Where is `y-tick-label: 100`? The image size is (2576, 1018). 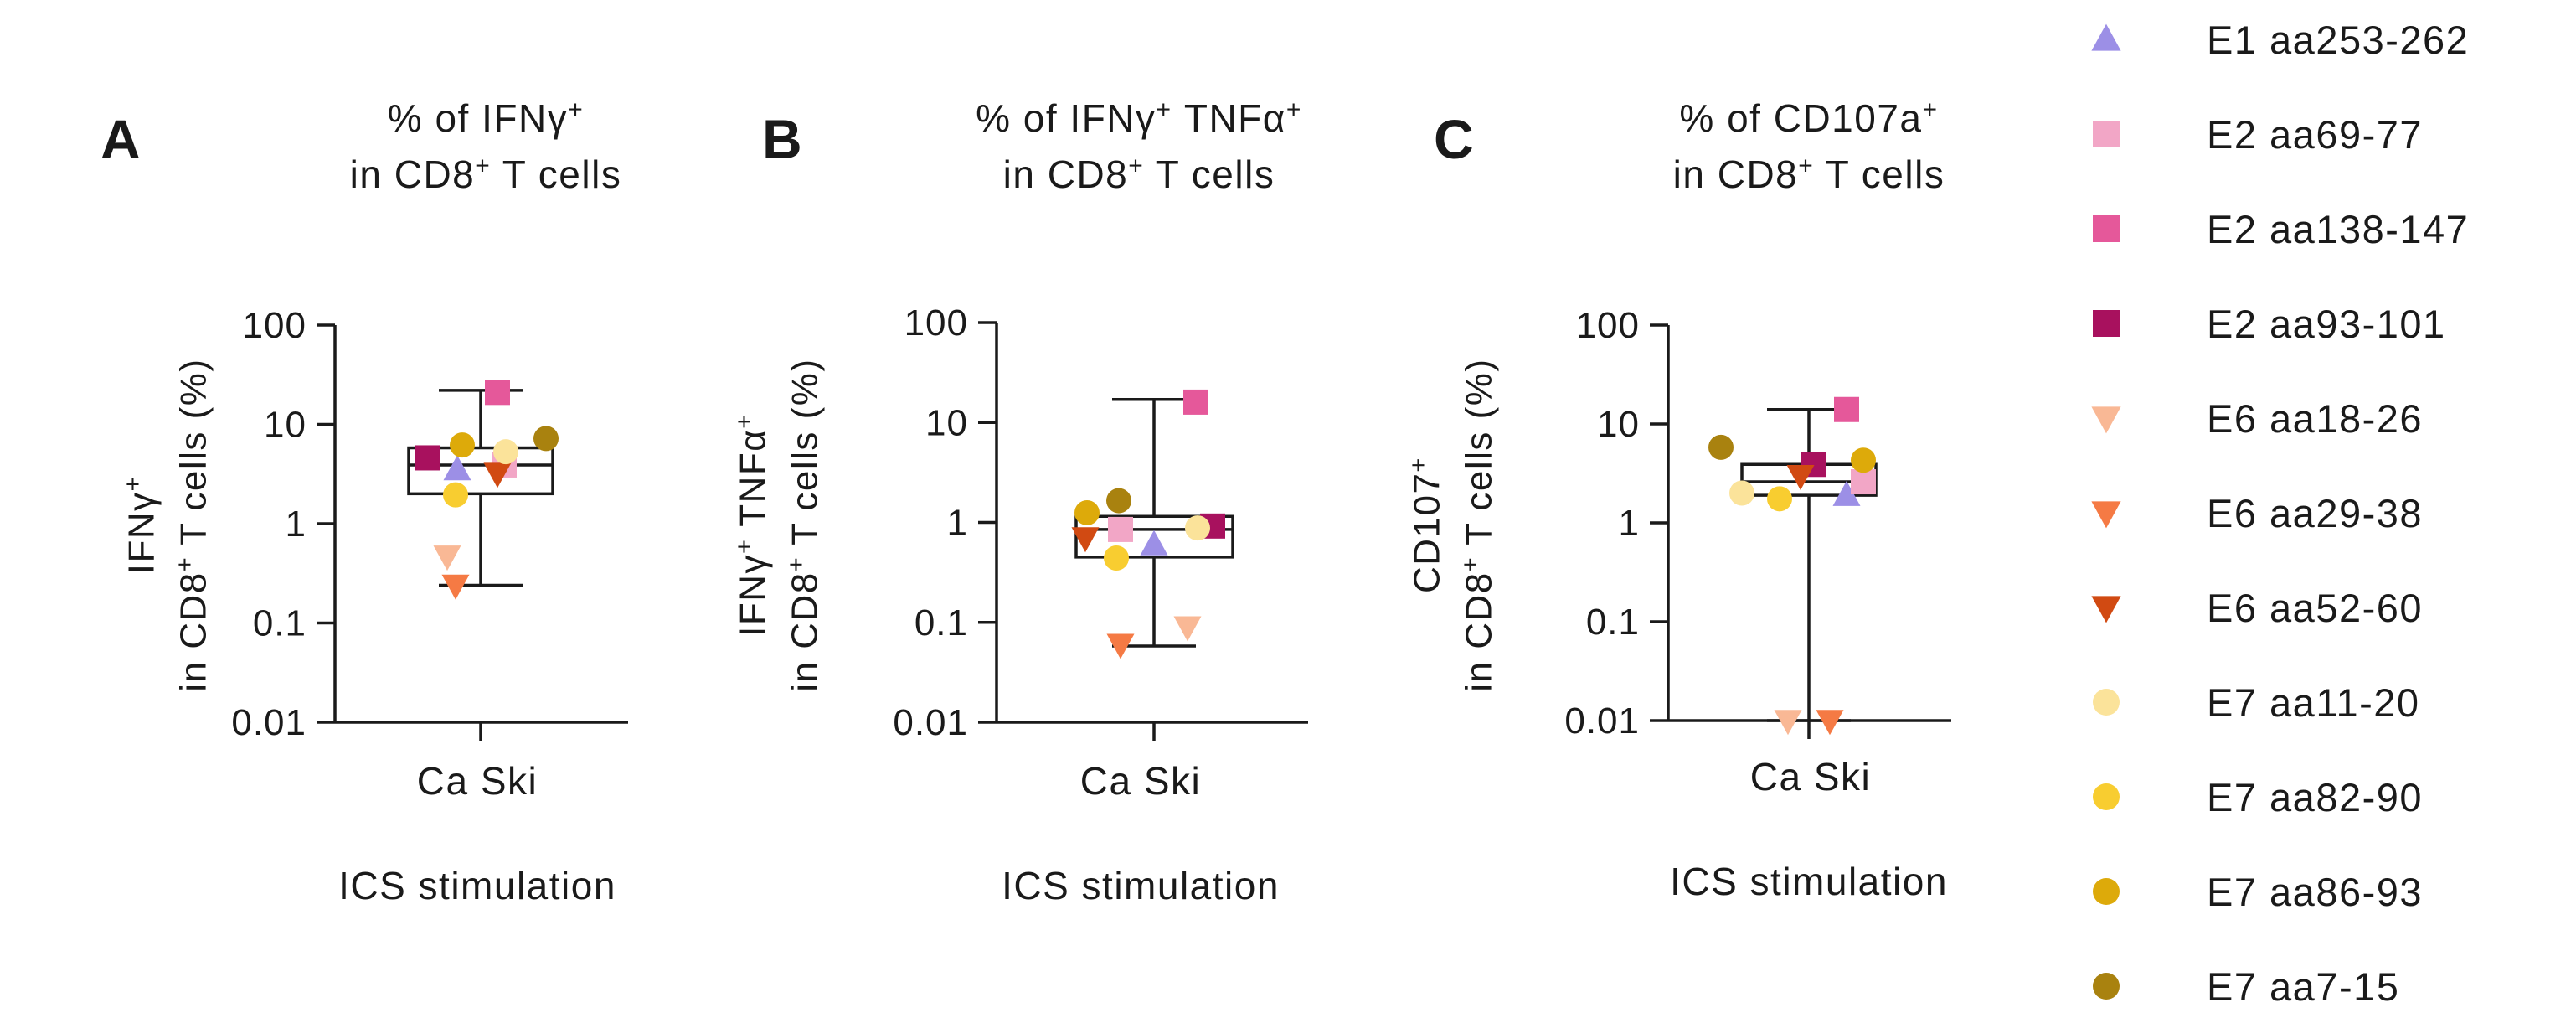 y-tick-label: 100 is located at coordinates (275, 325).